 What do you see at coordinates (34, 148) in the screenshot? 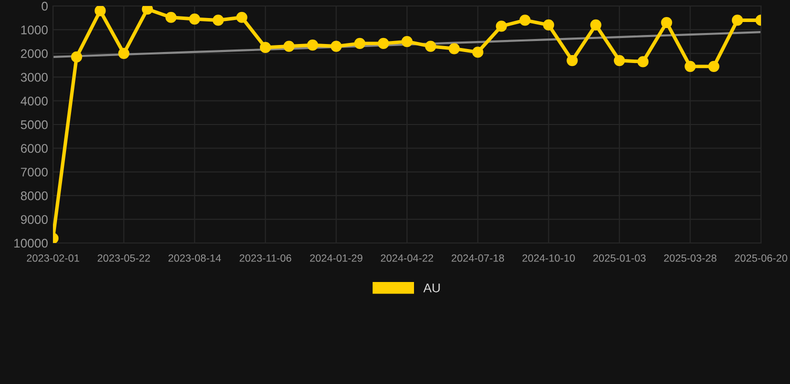
I see `y-tick-label: 6000` at bounding box center [34, 148].